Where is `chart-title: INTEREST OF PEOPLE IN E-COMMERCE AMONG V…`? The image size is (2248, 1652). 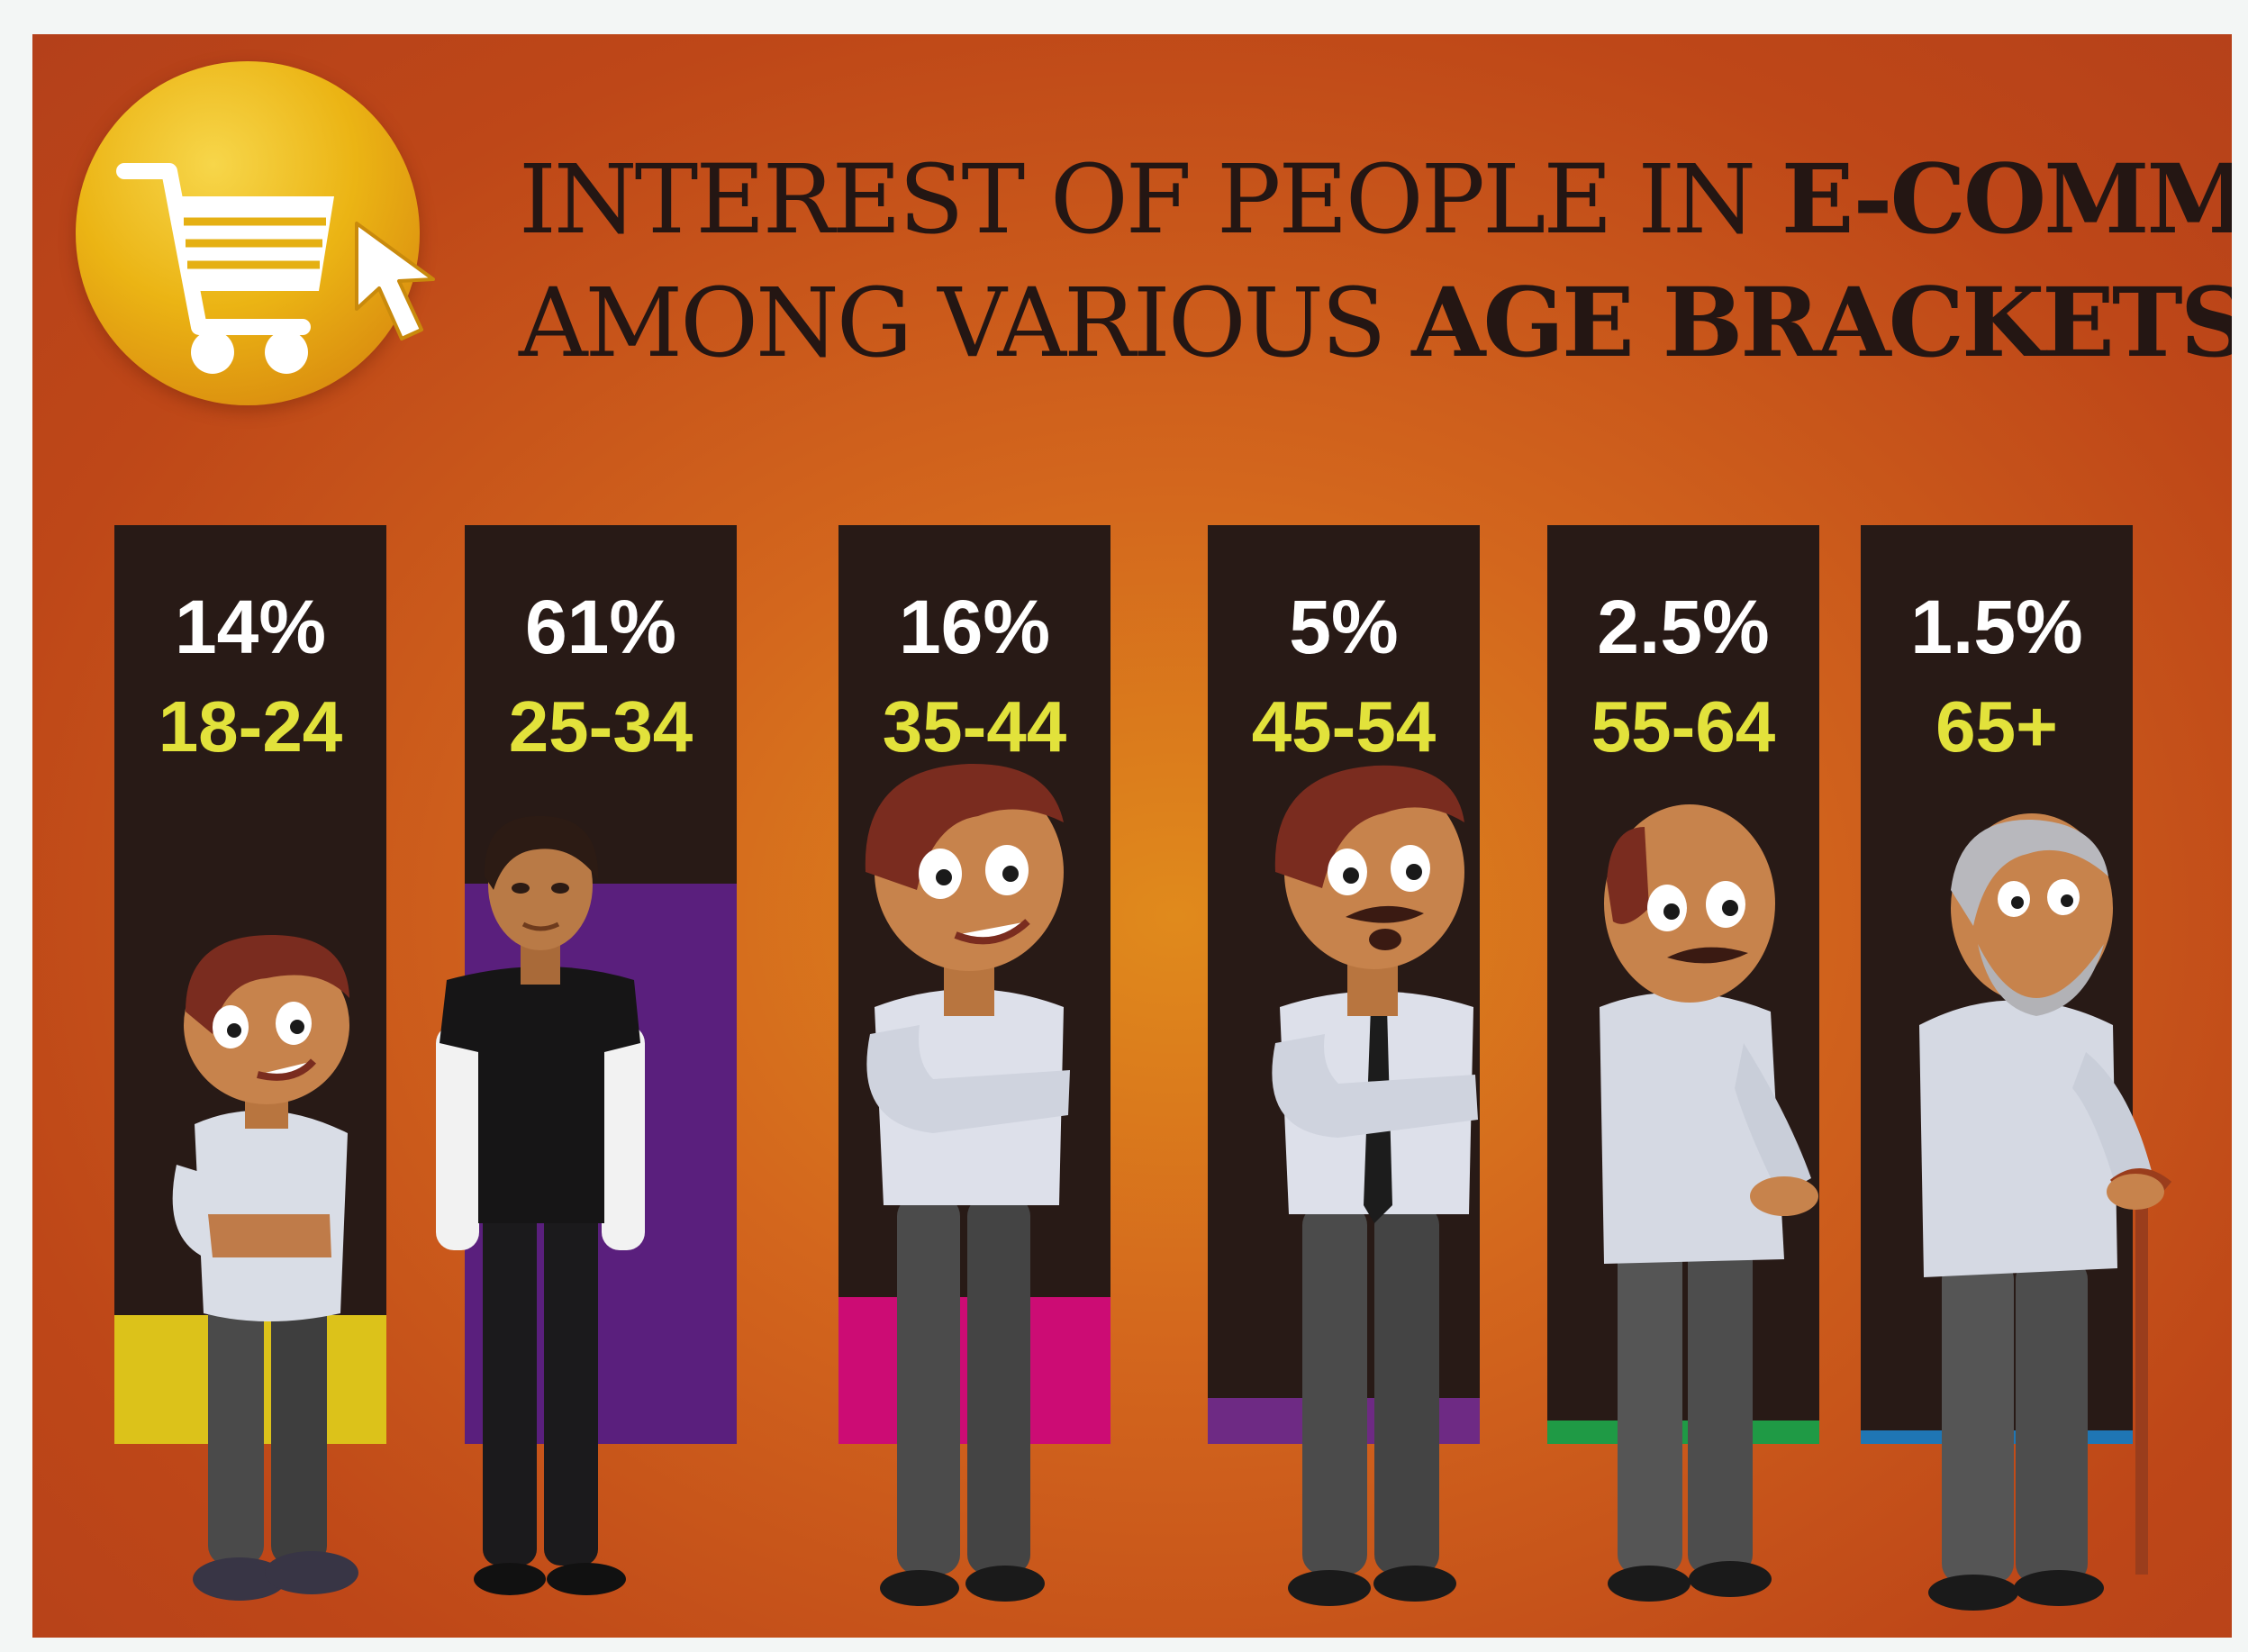 chart-title: INTEREST OF PEOPLE IN E-COMMERCE AMONG V… is located at coordinates (1375, 261).